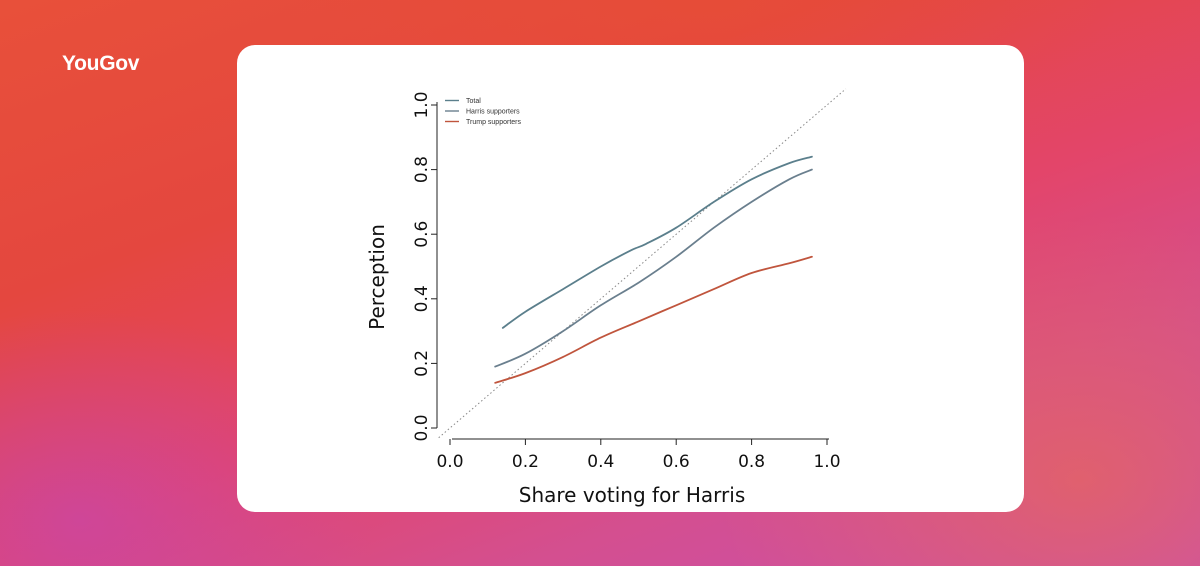 The image size is (1200, 566). What do you see at coordinates (525, 462) in the screenshot?
I see `x-tick-label: 0.2` at bounding box center [525, 462].